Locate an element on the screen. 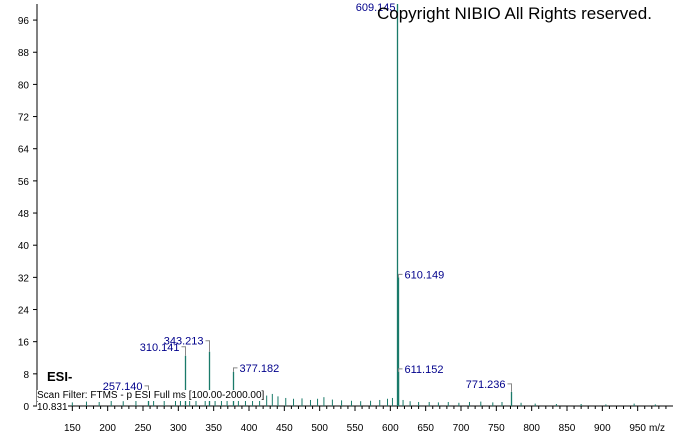 The height and width of the screenshot is (434, 674). peak-label: 257.140 is located at coordinates (123, 387).